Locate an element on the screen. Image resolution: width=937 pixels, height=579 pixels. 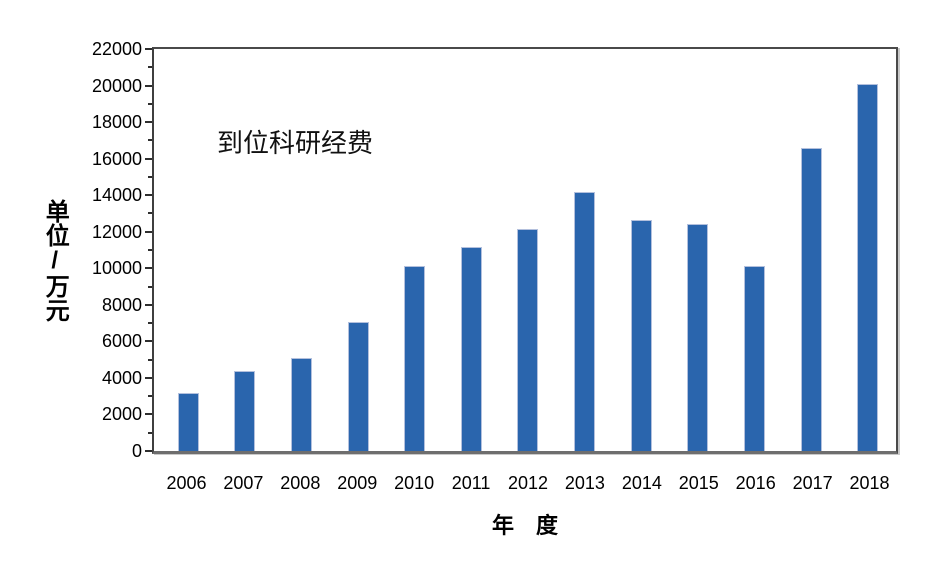
bar-2012 is located at coordinates (528, 340).